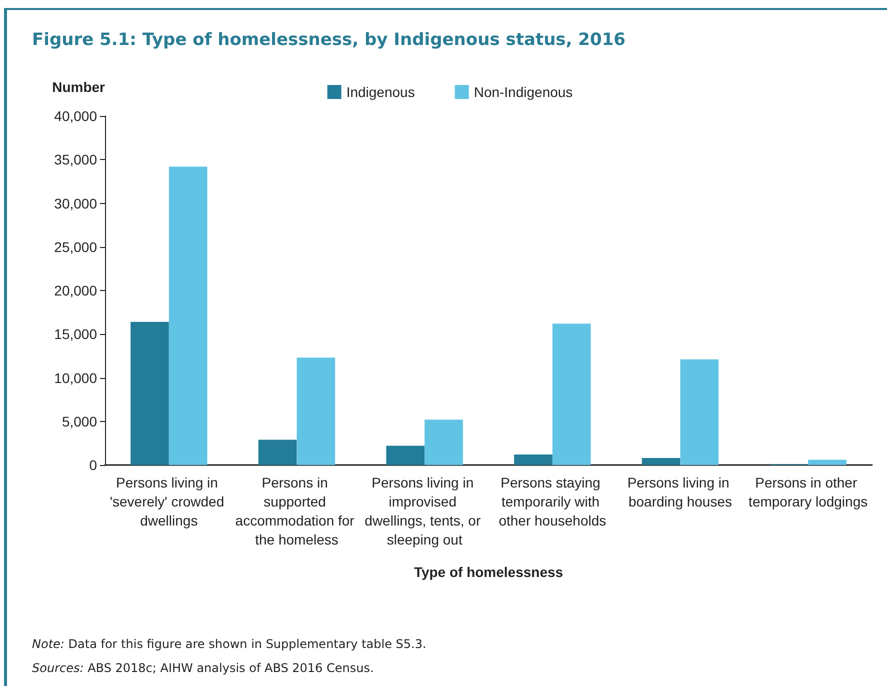 The height and width of the screenshot is (690, 893). I want to click on y-tick-label: 10,000, so click(76, 378).